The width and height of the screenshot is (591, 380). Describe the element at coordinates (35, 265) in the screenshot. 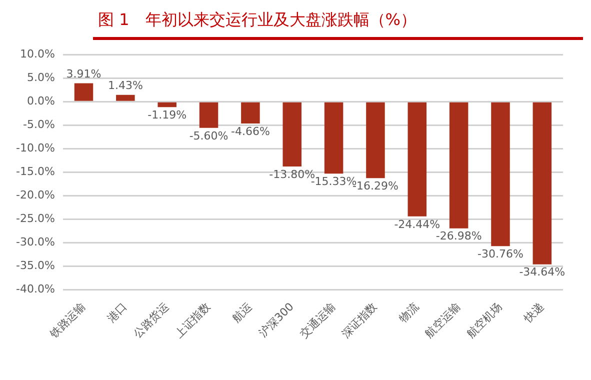

I see `y-tick-label: -35.0%` at that location.